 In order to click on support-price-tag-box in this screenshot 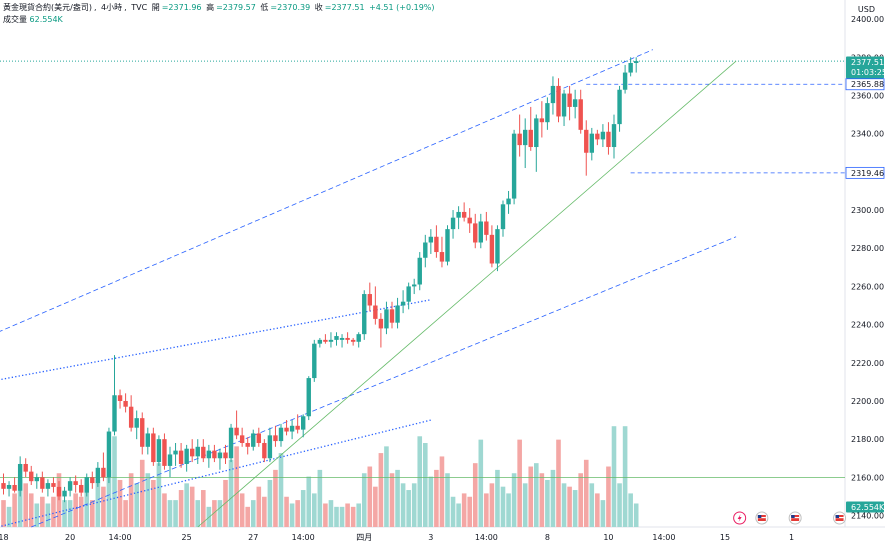, I will do `click(865, 173)`.